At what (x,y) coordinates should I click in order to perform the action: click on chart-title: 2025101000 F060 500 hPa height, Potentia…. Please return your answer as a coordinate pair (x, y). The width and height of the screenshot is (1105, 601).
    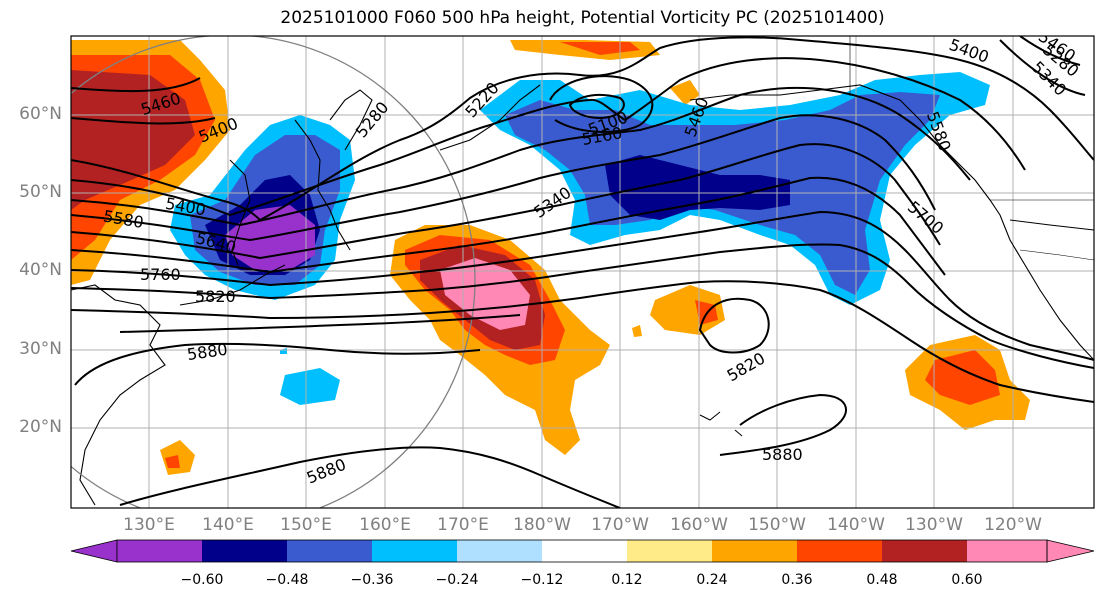
    Looking at the image, I should click on (582, 18).